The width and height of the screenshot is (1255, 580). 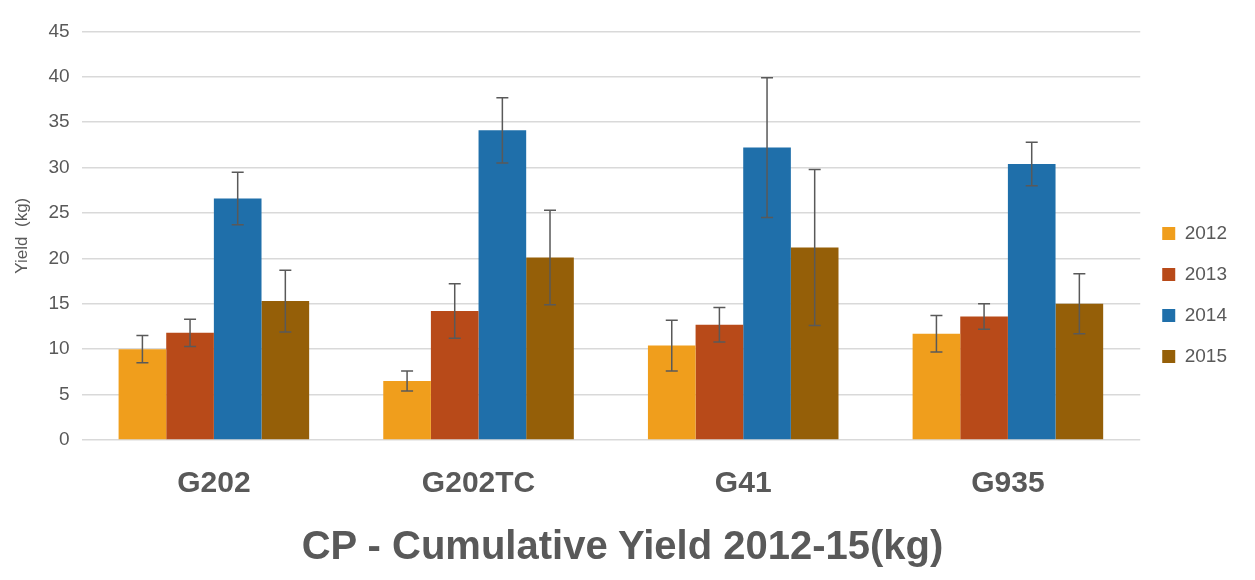 I want to click on y-tick-label: 25, so click(x=59, y=212).